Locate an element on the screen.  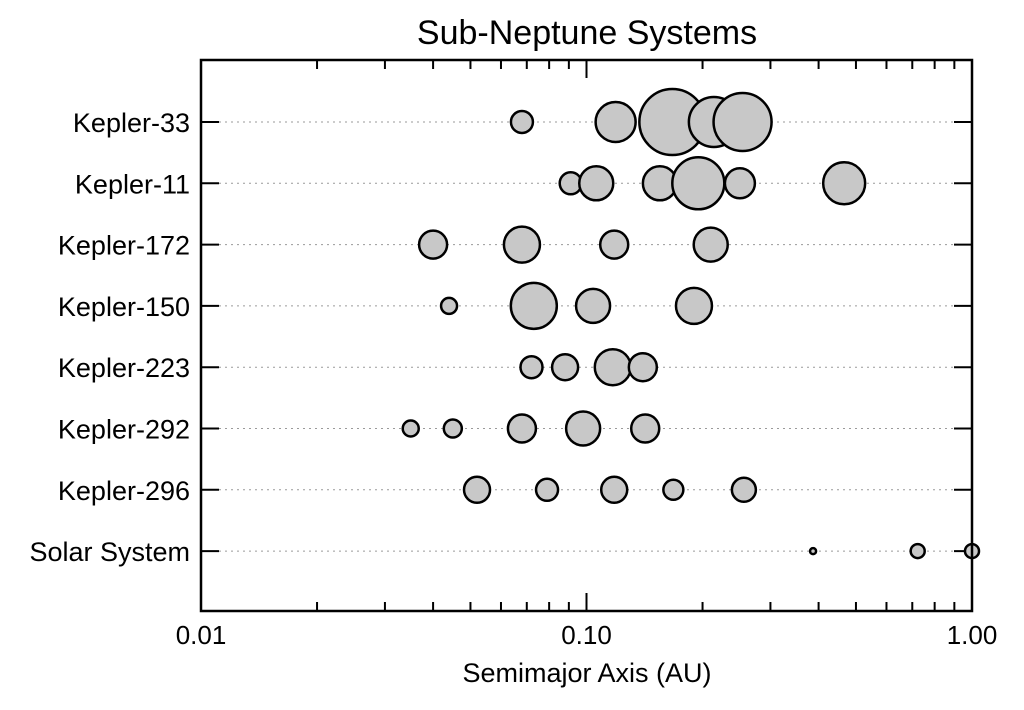
x-tick-label: 0.10 is located at coordinates (586, 635).